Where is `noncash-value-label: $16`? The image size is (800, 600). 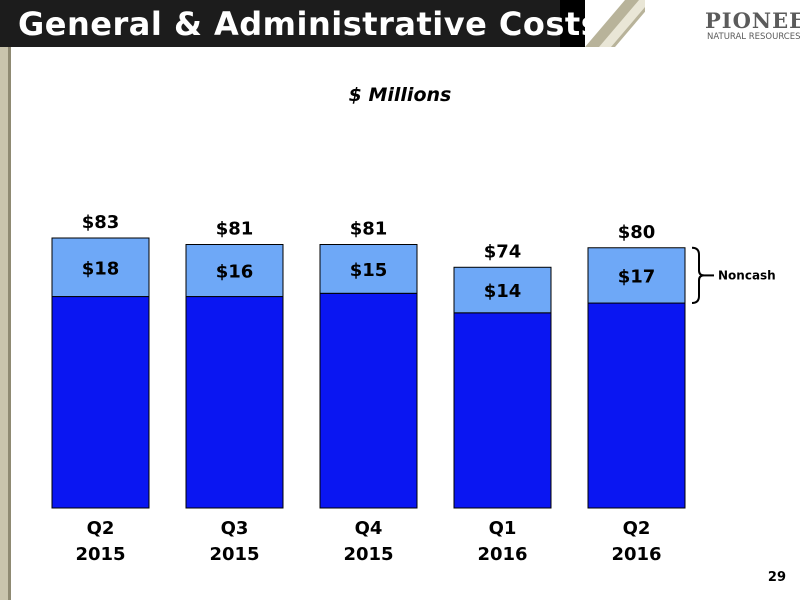 noncash-value-label: $16 is located at coordinates (235, 272).